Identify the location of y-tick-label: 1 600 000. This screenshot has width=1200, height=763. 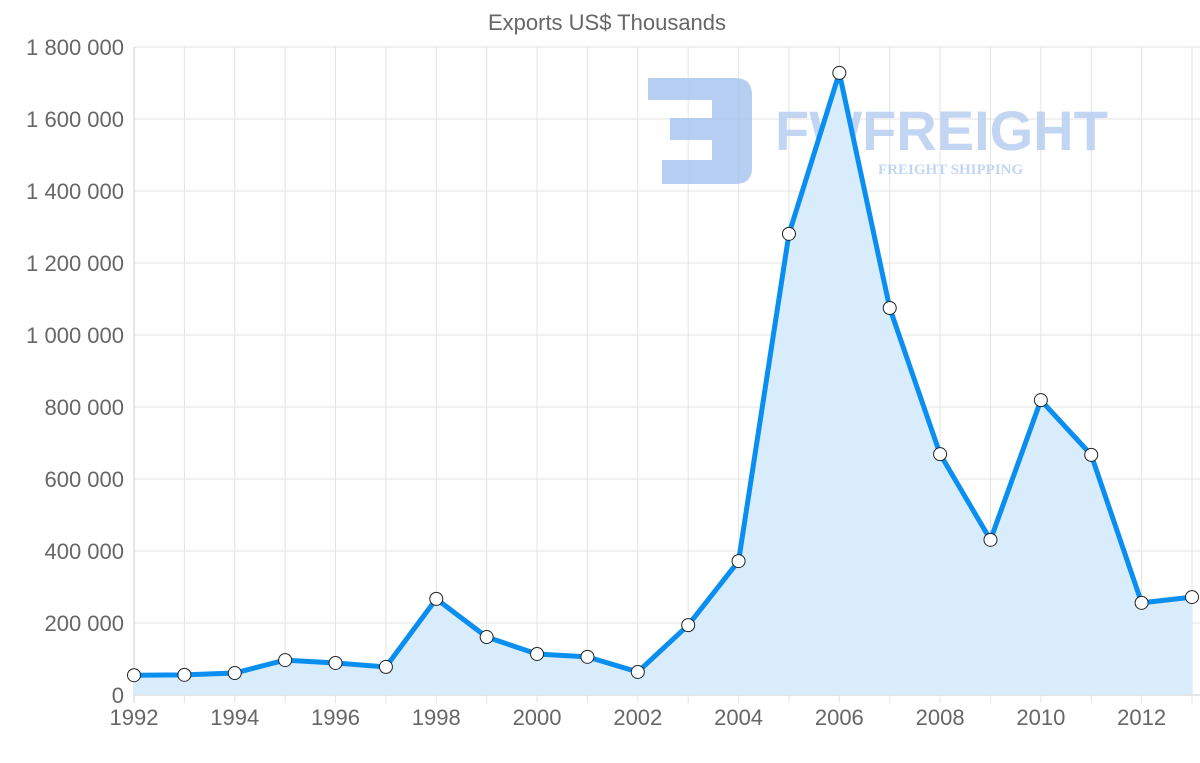
(75, 119).